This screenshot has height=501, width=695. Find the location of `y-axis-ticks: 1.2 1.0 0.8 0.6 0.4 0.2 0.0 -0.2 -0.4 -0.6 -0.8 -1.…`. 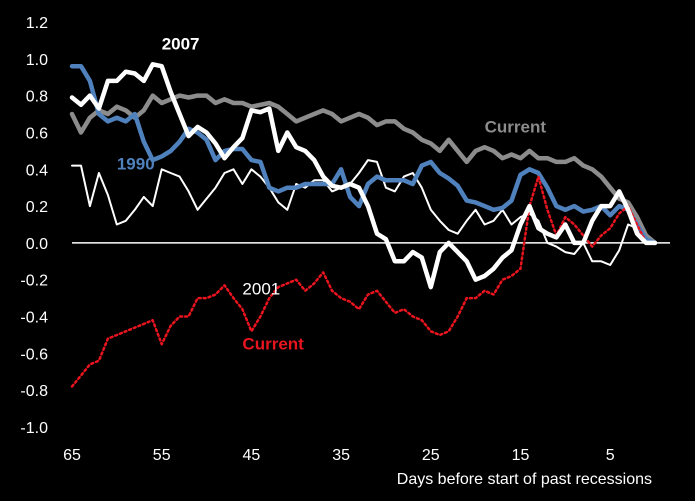

y-axis-ticks: 1.2 1.0 0.8 0.6 0.4 0.2 0.0 -0.2 -0.4 -0.6 -0.8 -1.… is located at coordinates (34, 226).